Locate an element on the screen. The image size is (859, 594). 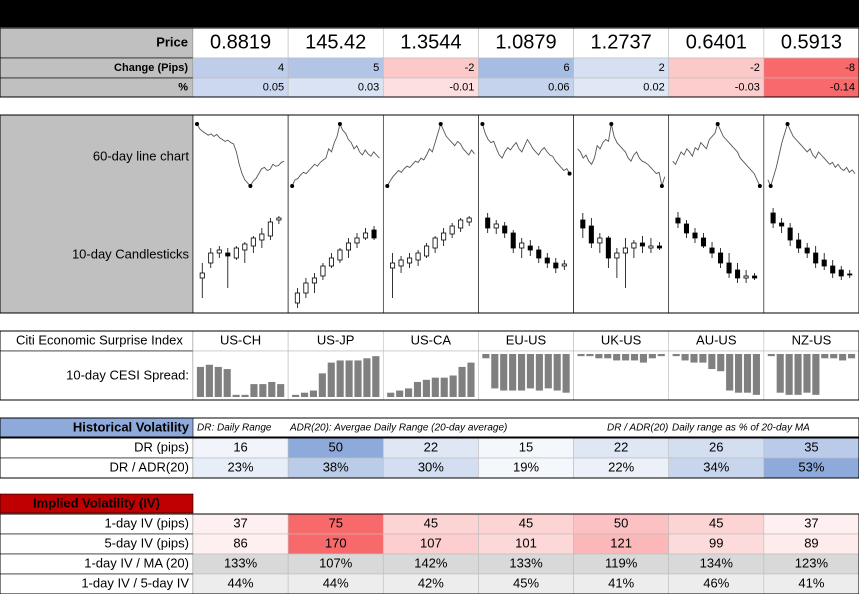
row-label: DR / ADR(20) is located at coordinates (149, 466).